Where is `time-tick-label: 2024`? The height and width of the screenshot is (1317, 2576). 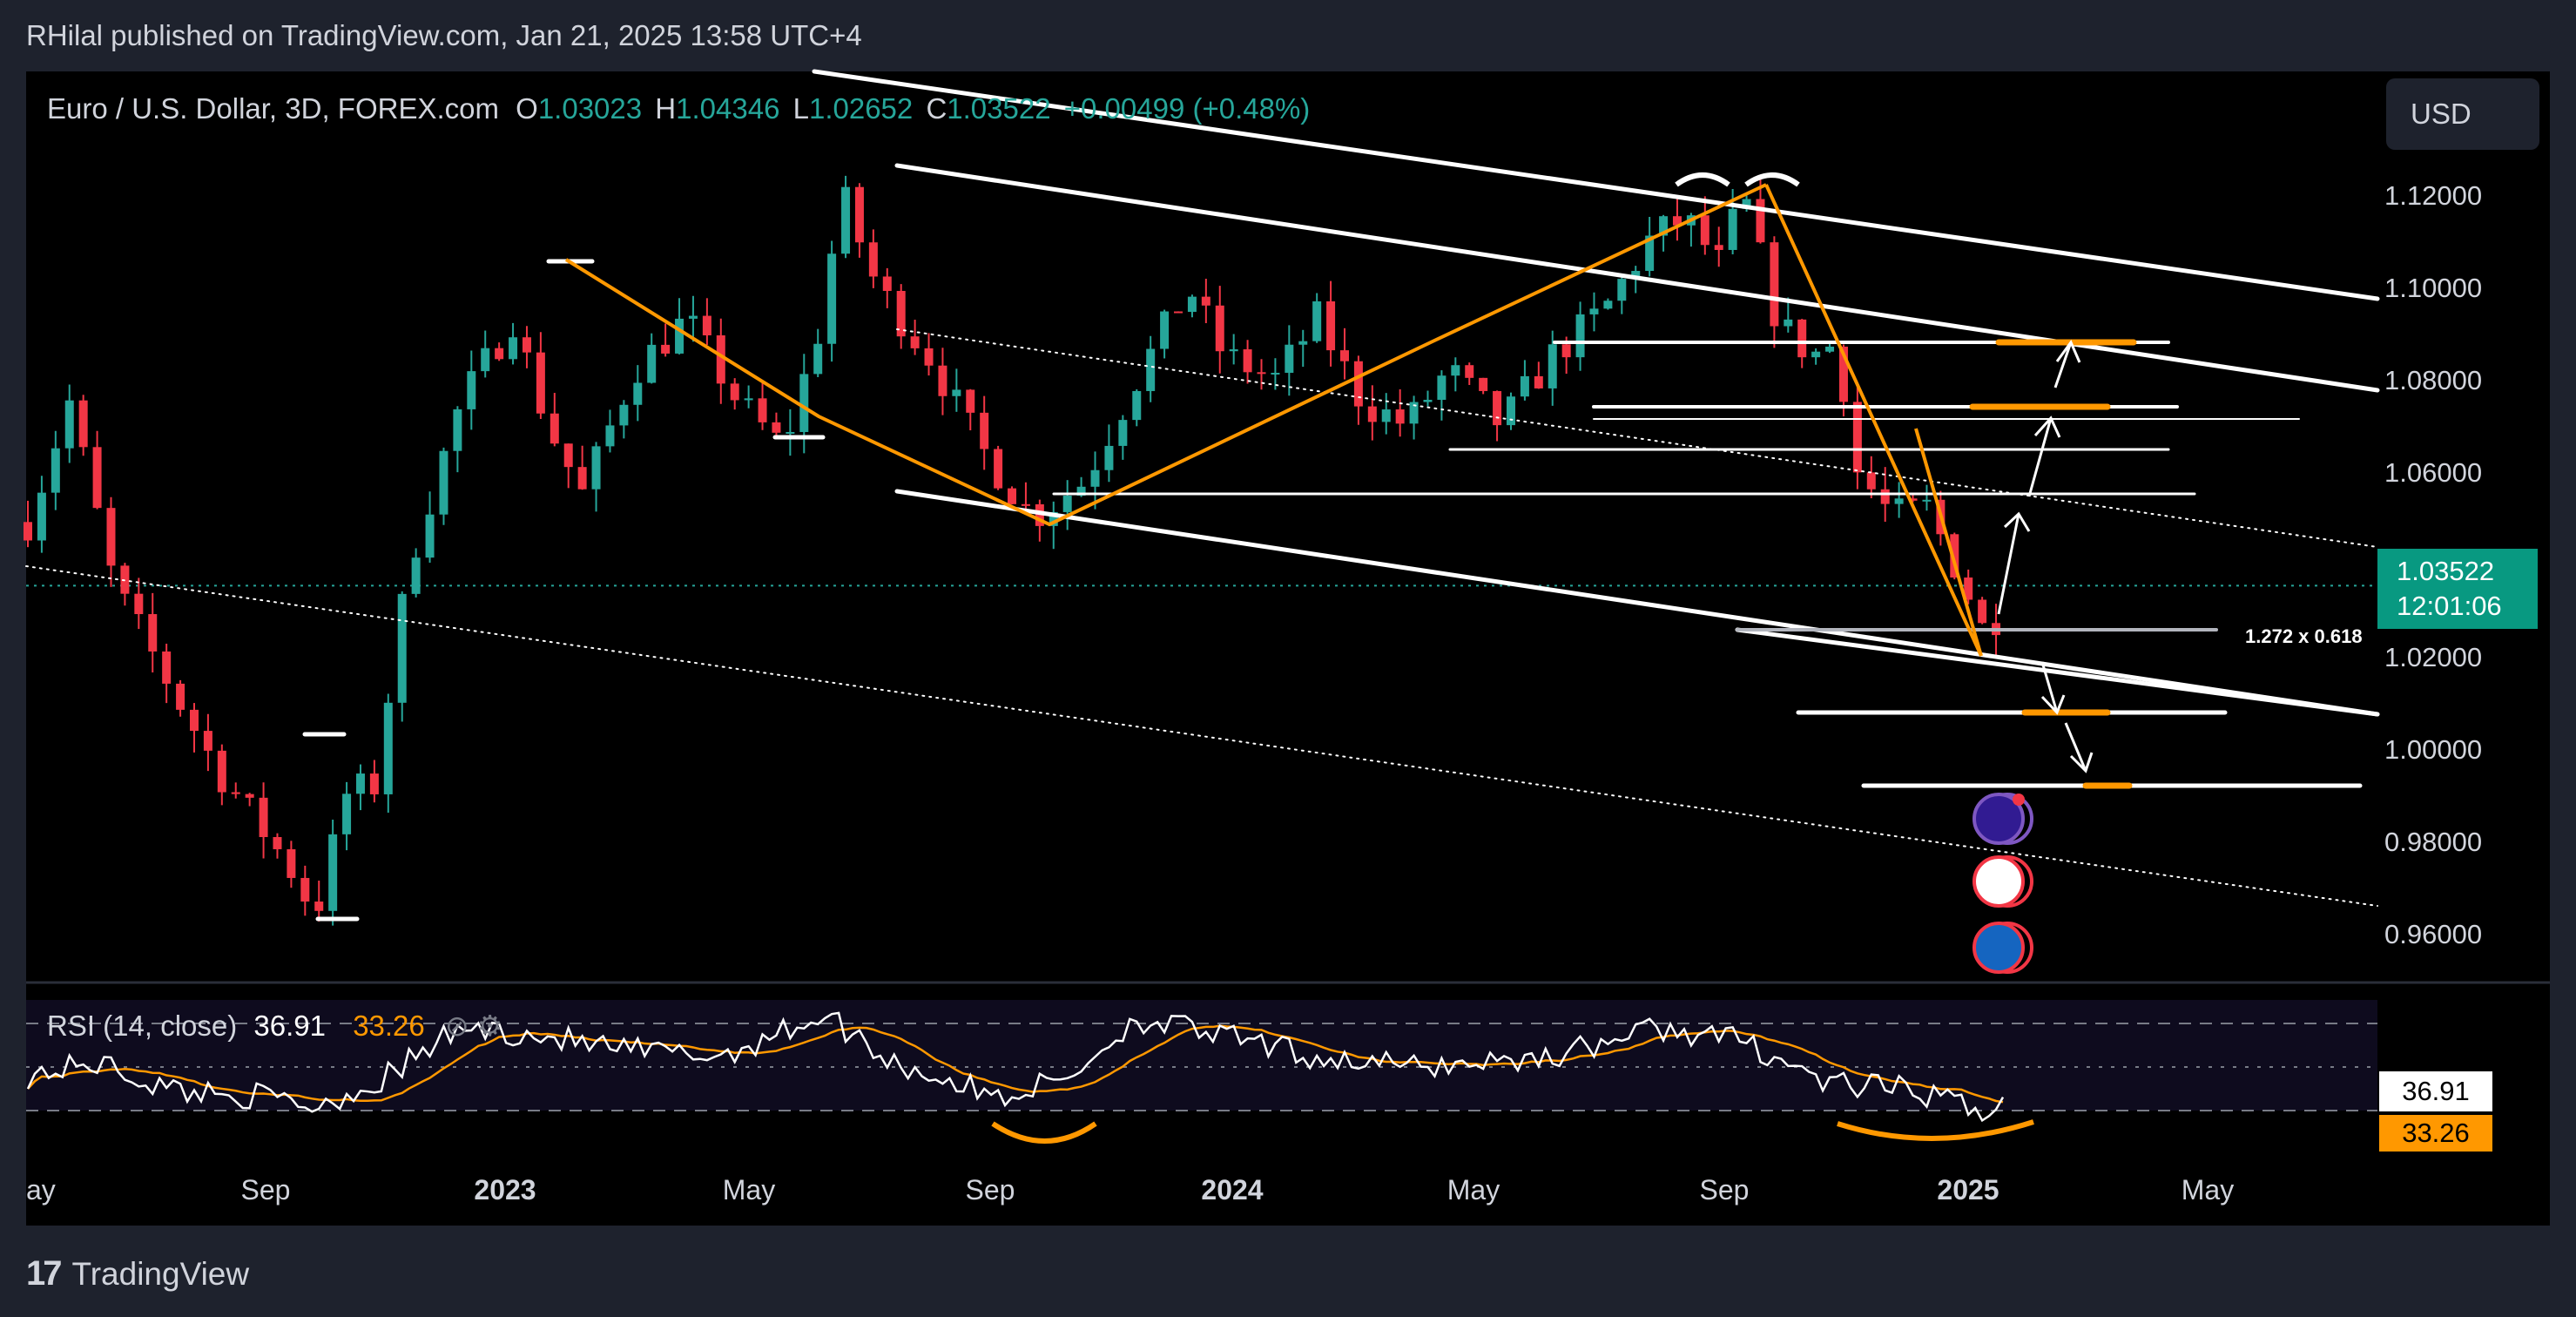
time-tick-label: 2024 is located at coordinates (1232, 1190).